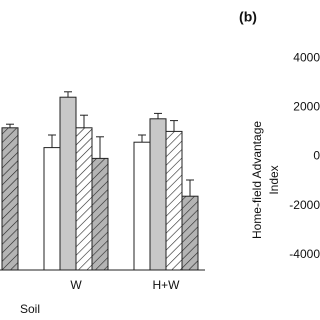 Image resolution: width=320 pixels, height=320 pixels. I want to click on y-tick-label: -4000, so click(304, 254).